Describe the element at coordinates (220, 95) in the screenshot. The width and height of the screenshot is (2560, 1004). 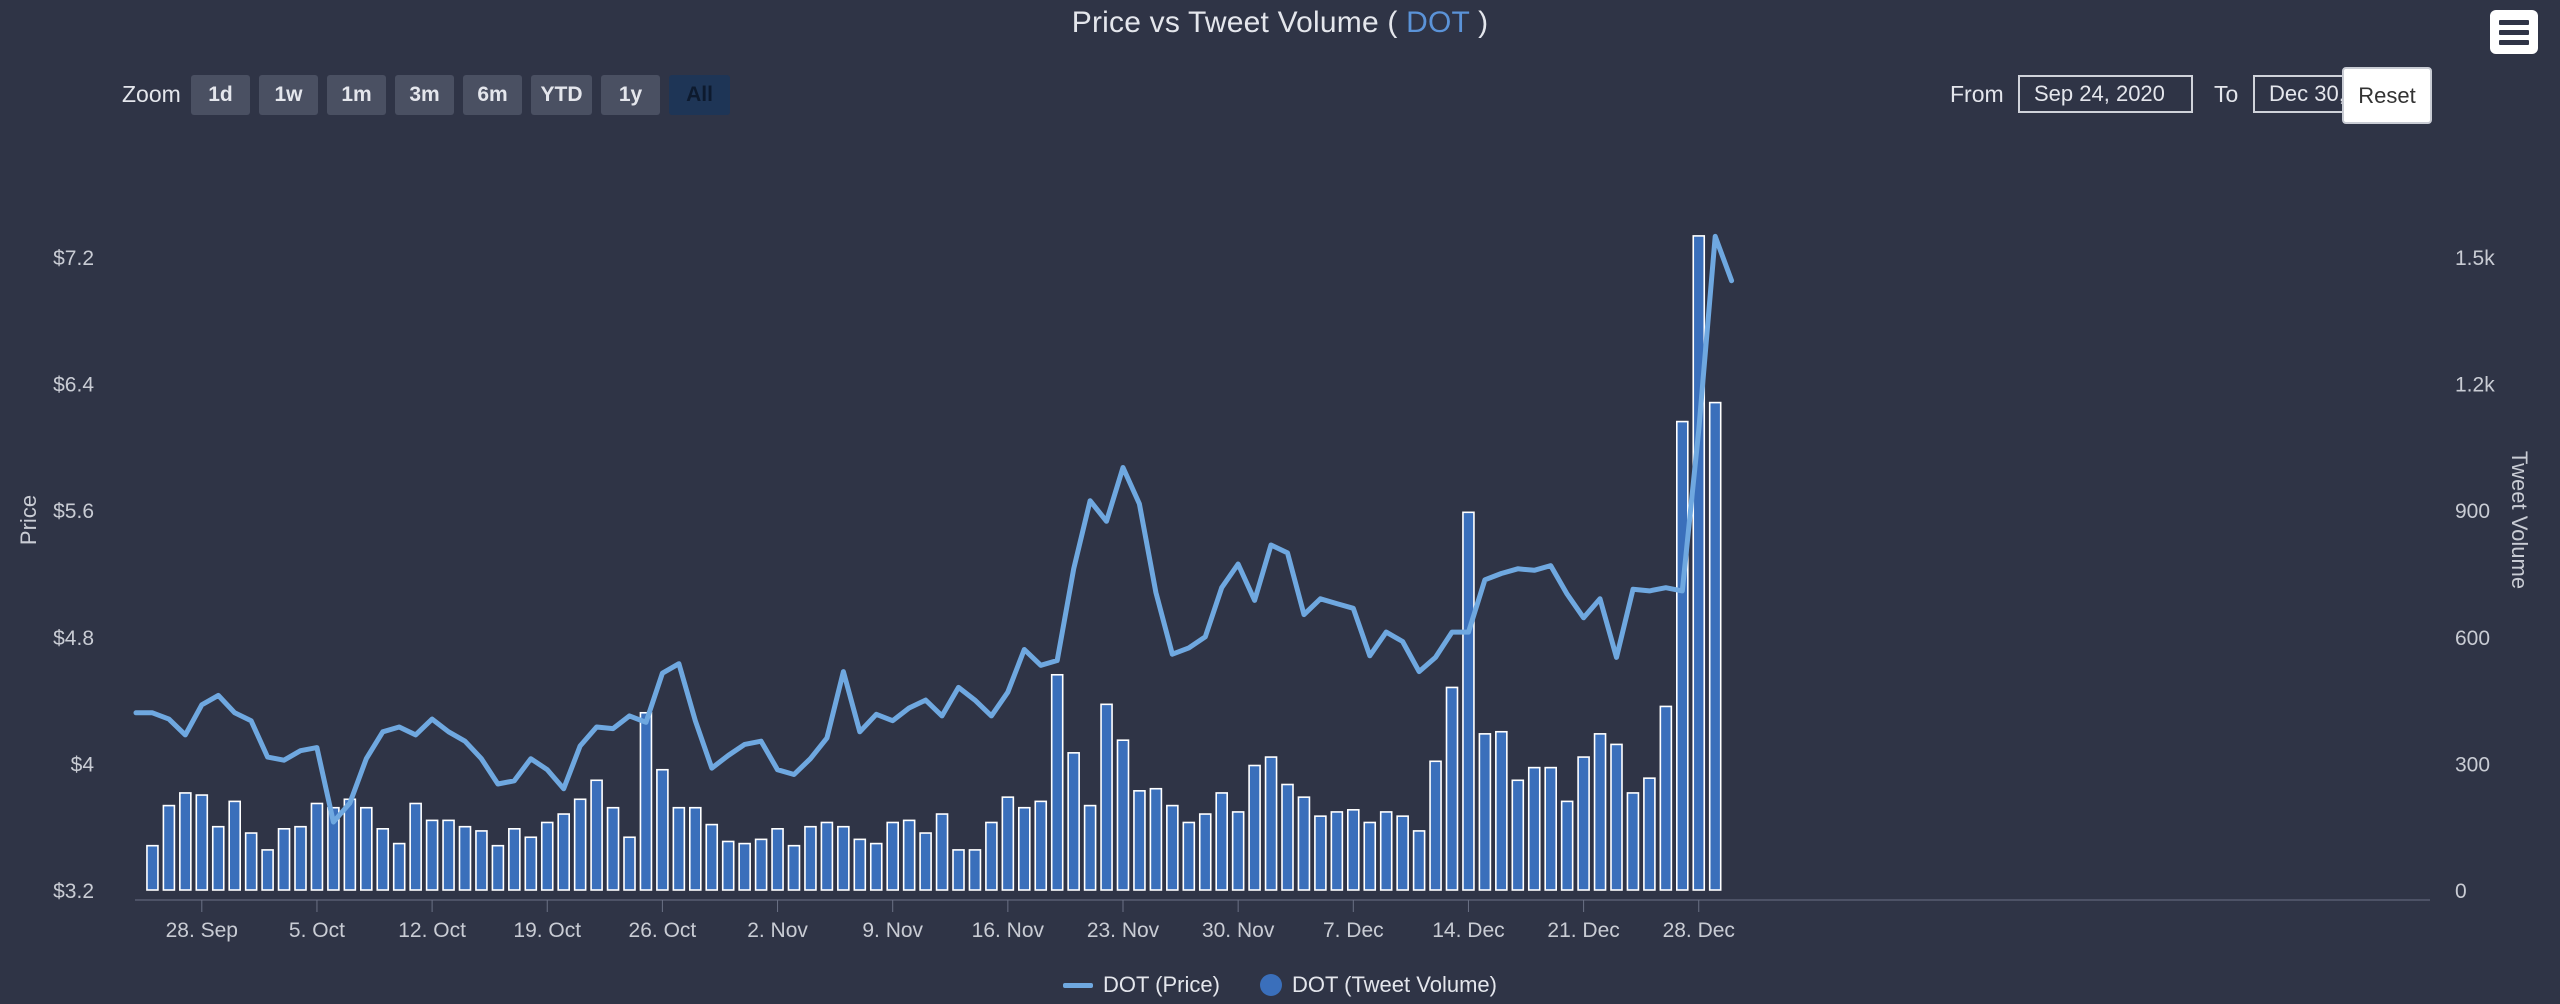
I see `zoom-1d-button: 1d` at that location.